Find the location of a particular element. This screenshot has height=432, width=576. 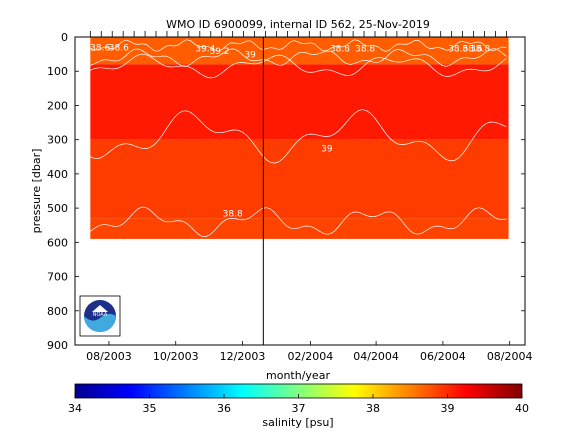

noaa-logo-text: NOAA is located at coordinates (100, 315).